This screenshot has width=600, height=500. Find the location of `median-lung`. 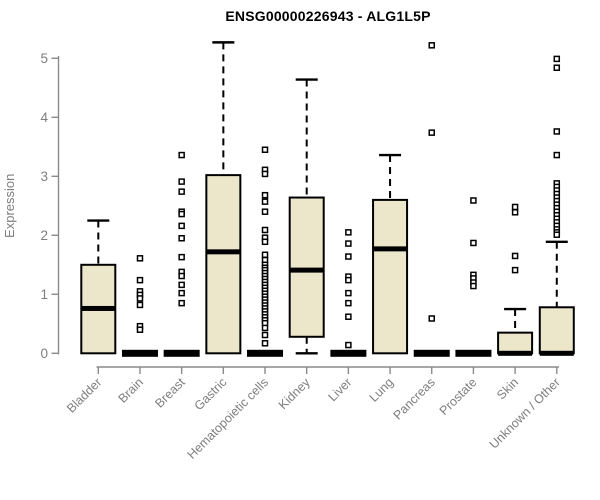

median-lung is located at coordinates (390, 249).